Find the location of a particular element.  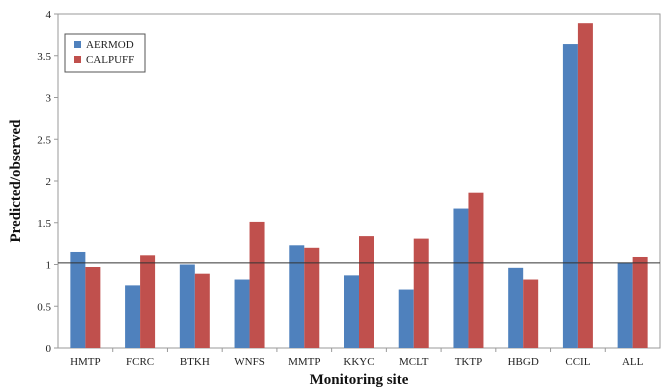

x-tick-label: ALL is located at coordinates (633, 362).